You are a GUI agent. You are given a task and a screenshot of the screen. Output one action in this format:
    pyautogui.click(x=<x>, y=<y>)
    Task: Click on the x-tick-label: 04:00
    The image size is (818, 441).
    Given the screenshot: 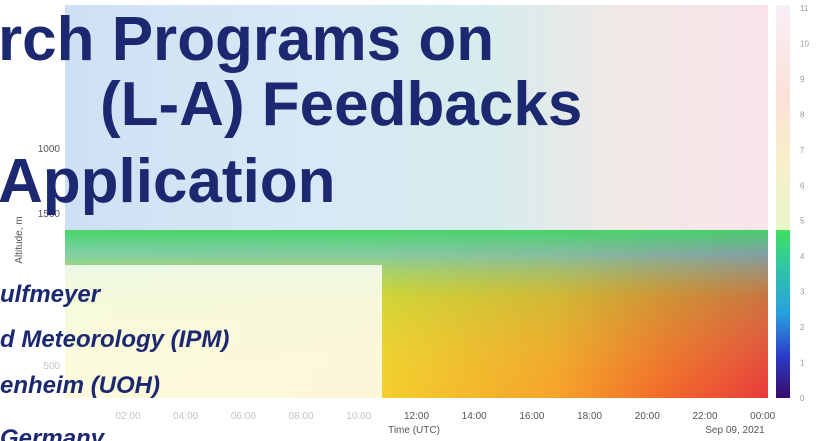 What is the action you would take?
    pyautogui.click(x=185, y=416)
    